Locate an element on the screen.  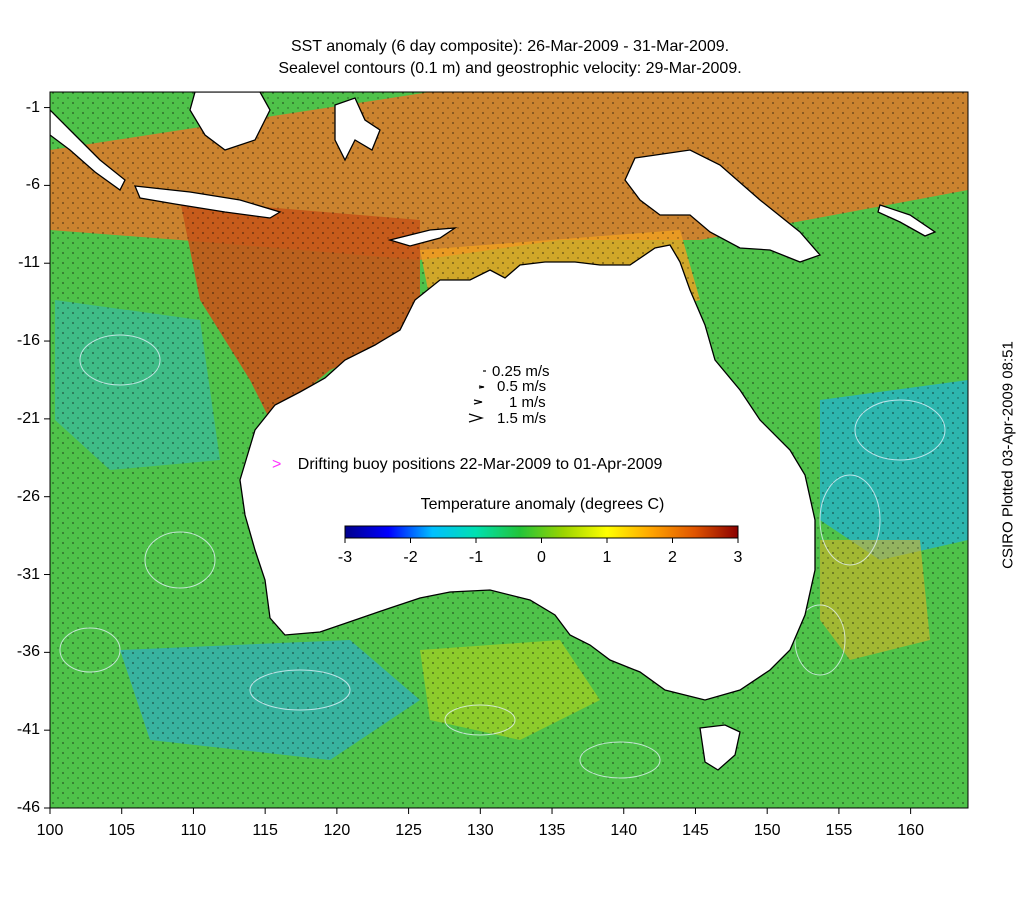
x-tick-label: 120 is located at coordinates (337, 830).